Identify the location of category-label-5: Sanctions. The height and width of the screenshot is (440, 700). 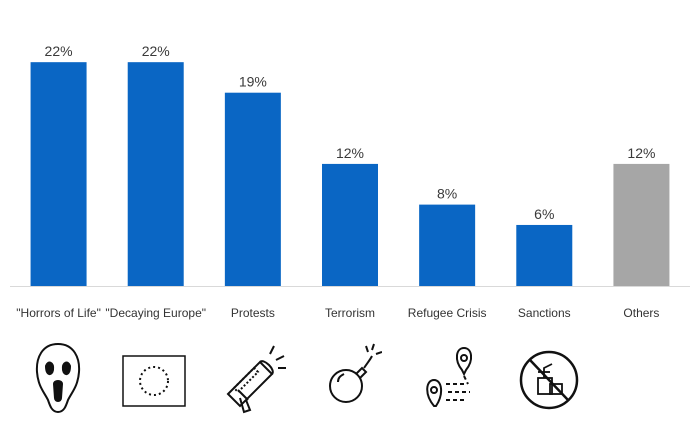
(544, 313).